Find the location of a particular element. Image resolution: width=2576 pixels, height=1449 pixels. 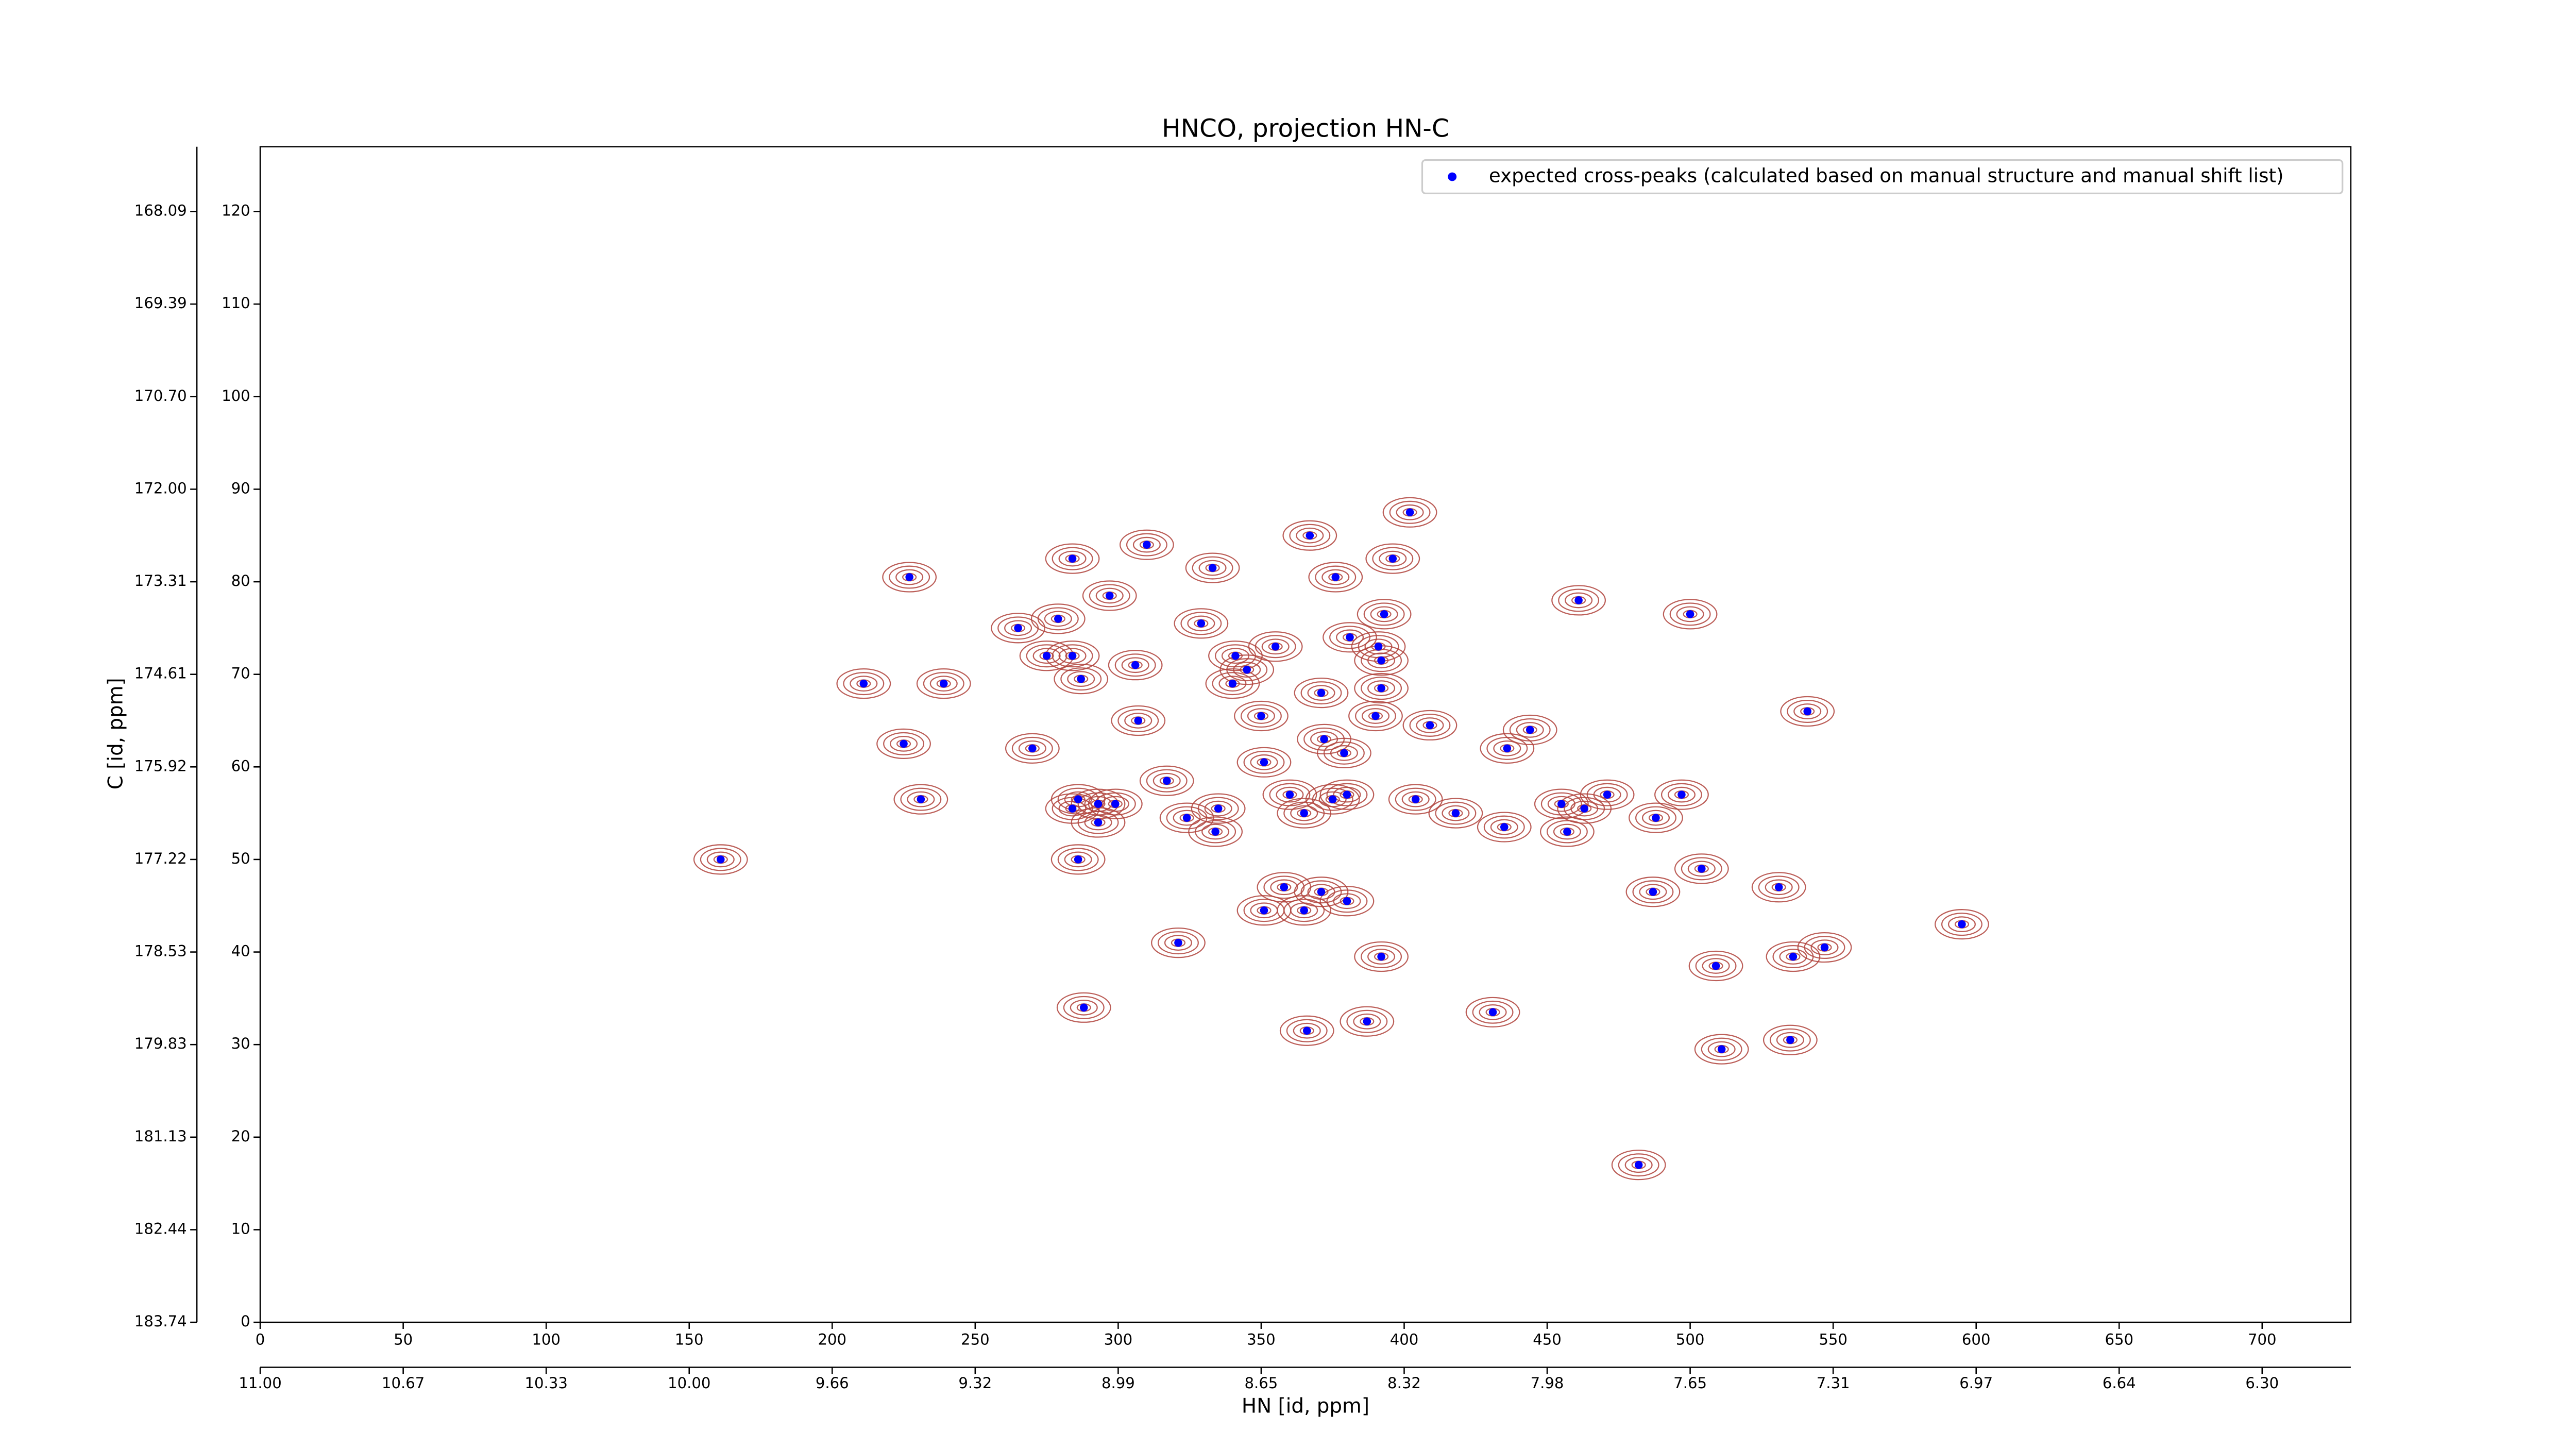

x-ppm-tick-label: 7.98 is located at coordinates (1547, 1383).